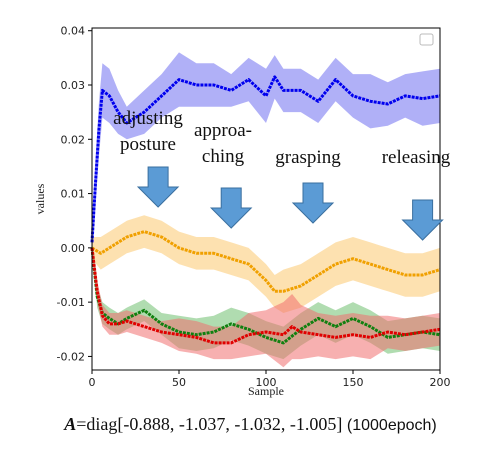  I want to click on phase-label: approa-, so click(223, 130).